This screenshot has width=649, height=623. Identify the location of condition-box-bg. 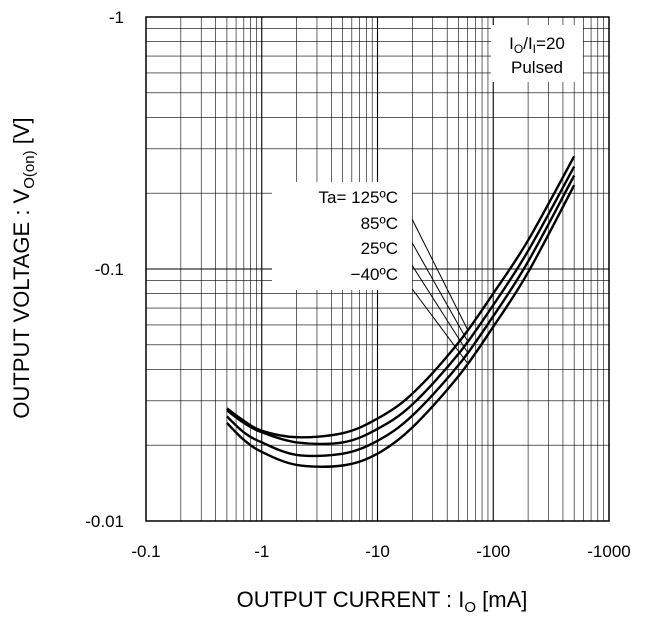
(537, 53).